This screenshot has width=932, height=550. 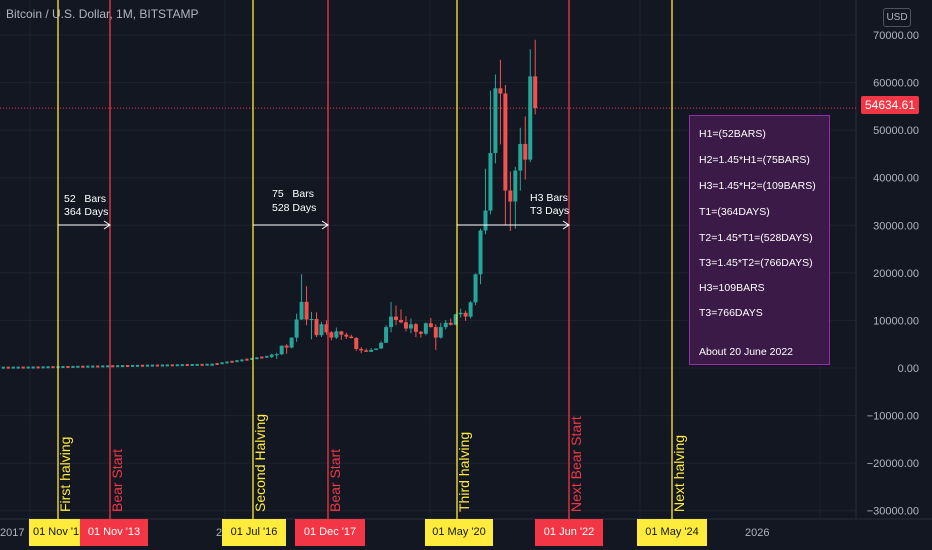 What do you see at coordinates (731, 313) in the screenshot?
I see `info-line: T3=766DAYS` at bounding box center [731, 313].